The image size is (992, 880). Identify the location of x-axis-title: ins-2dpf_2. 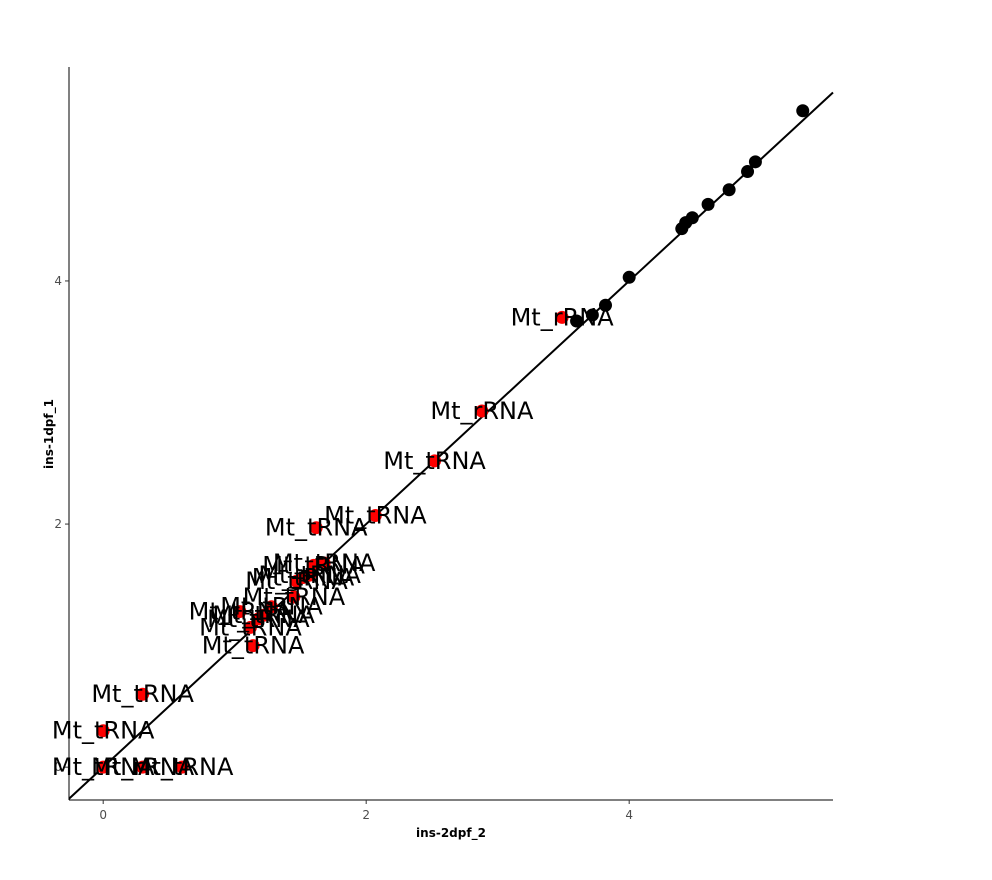
(451, 833).